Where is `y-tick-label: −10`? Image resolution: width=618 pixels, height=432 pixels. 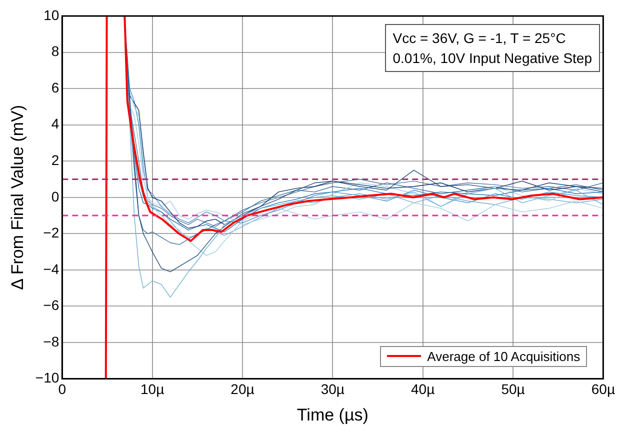
y-tick-label: −10 is located at coordinates (47, 378).